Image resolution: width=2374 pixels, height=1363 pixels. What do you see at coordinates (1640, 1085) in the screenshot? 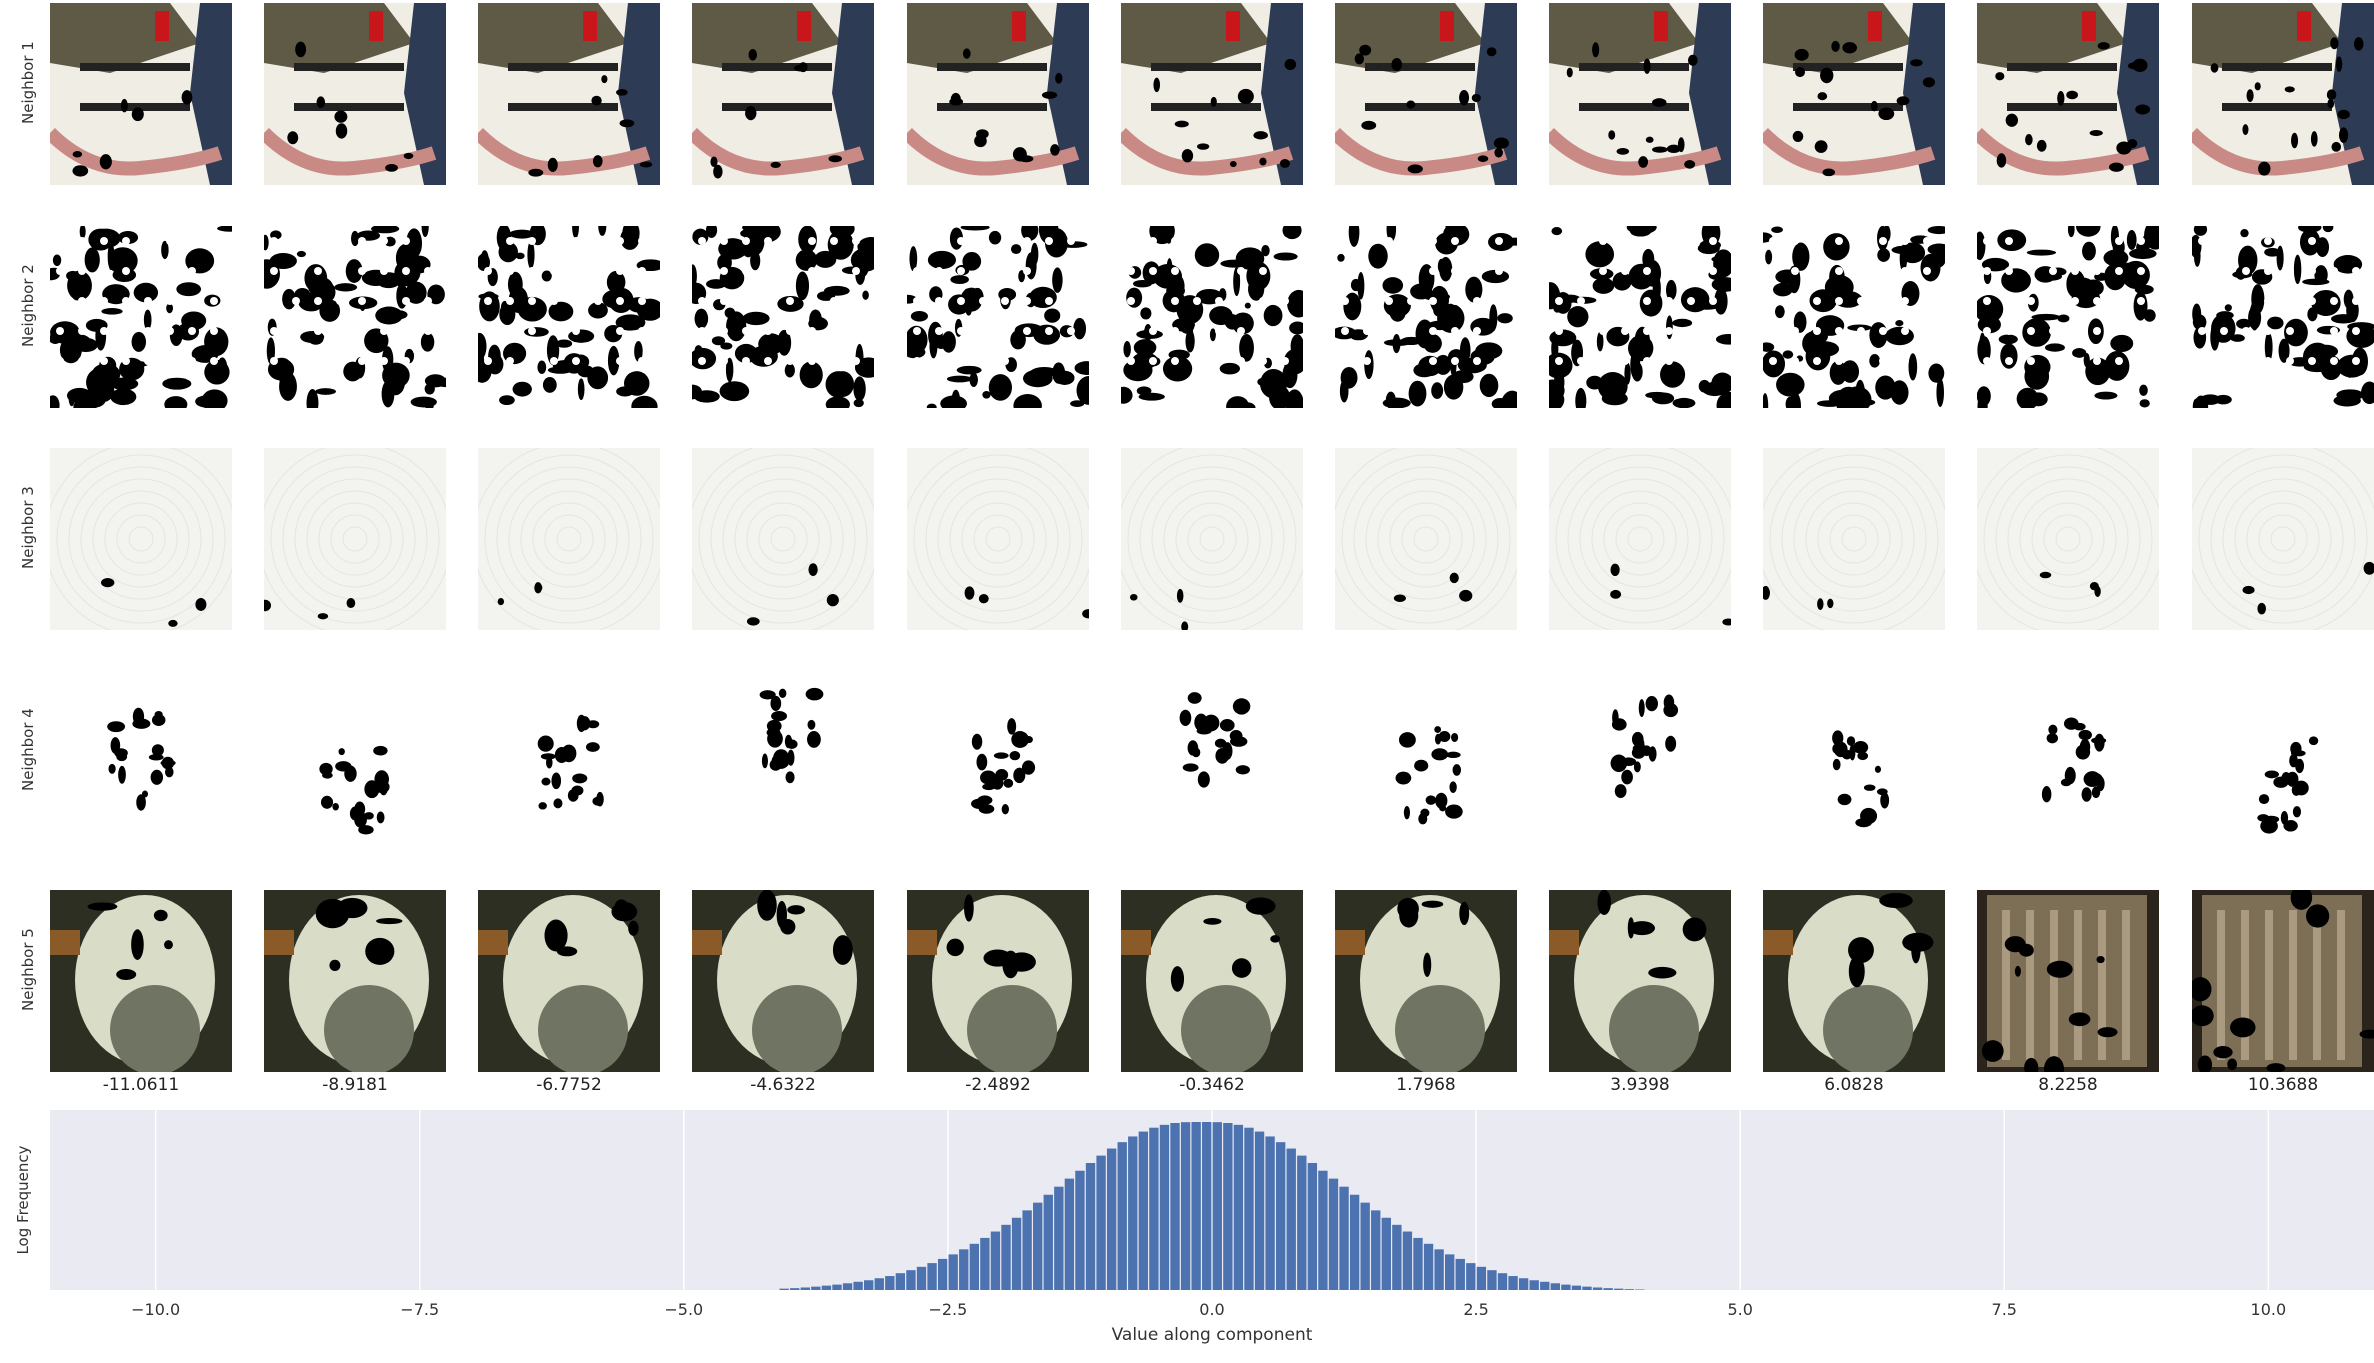
I see `column-value-label: 3.9398` at bounding box center [1640, 1085].